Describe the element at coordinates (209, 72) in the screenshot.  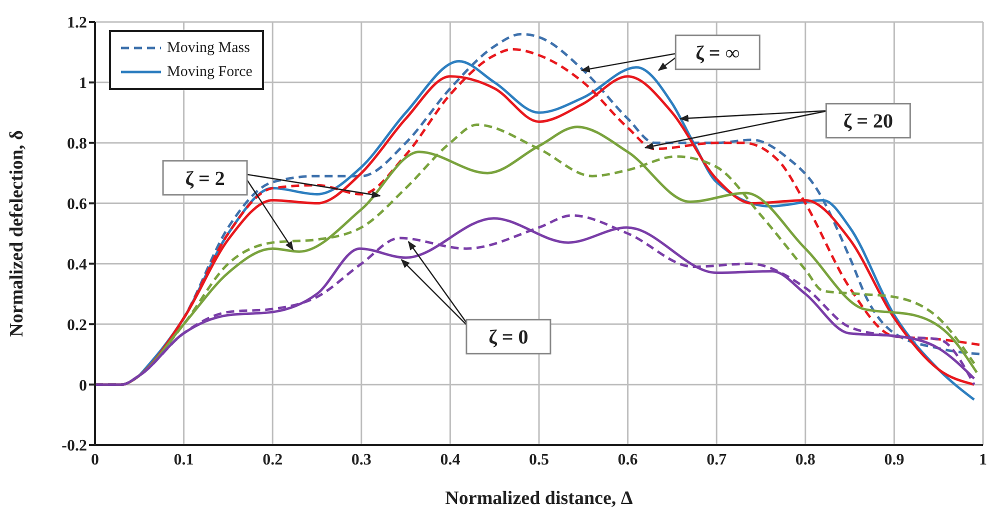
I see `legend-label: Moving Force` at that location.